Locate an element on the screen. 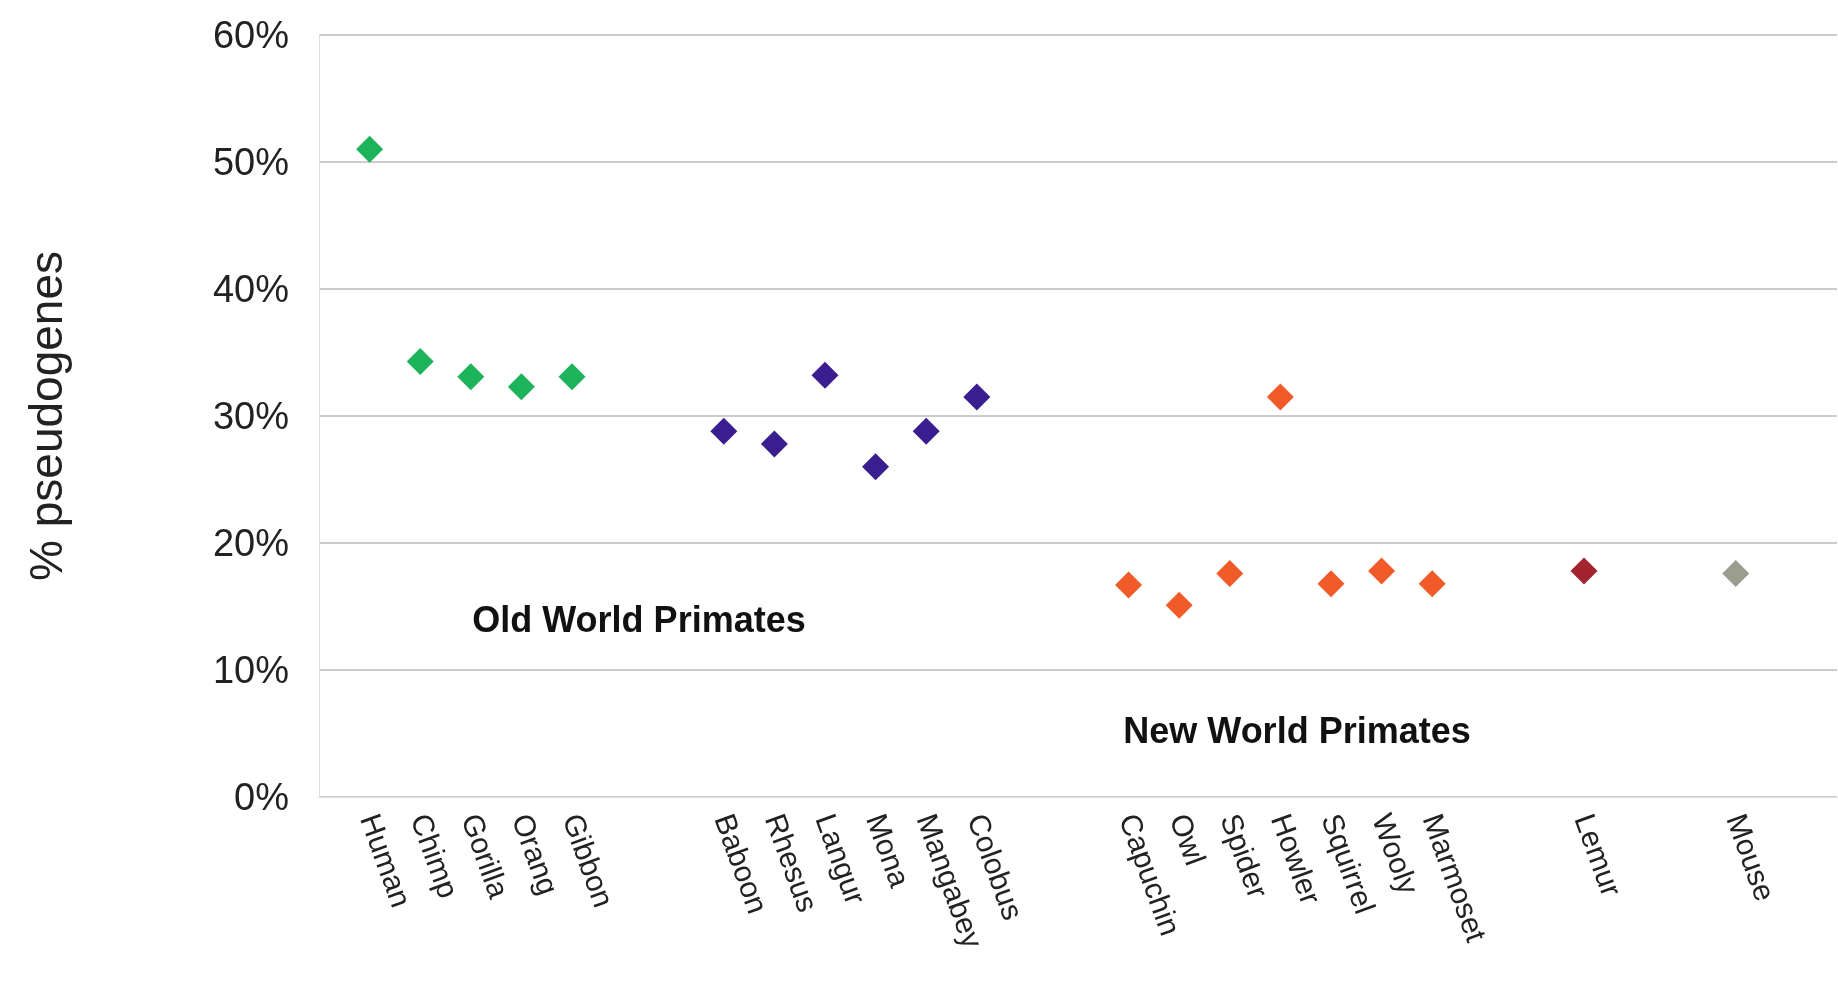 This screenshot has height=1005, width=1838. x-tick-label: Lemur is located at coordinates (1598, 855).